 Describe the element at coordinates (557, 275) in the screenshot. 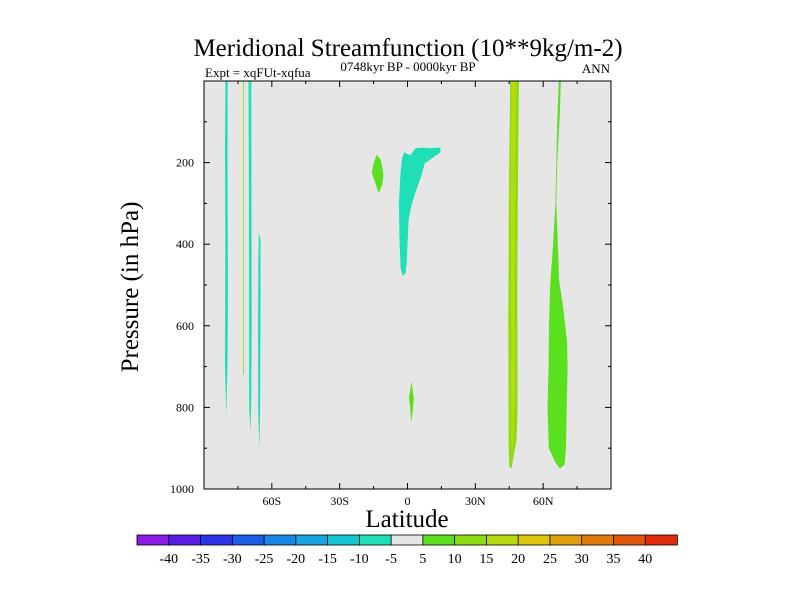

I see `contour-region-nh-lobe-60n` at that location.